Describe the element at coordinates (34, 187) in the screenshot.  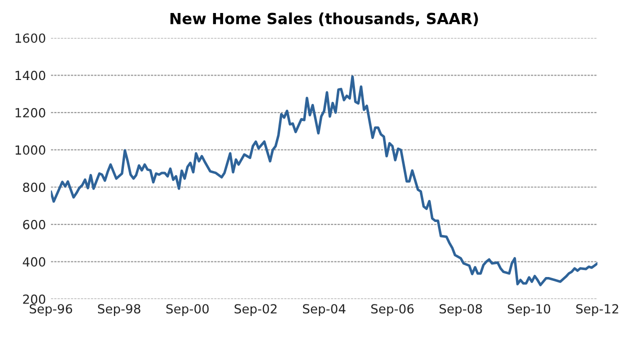
I see `y-tick-label: 800` at that location.